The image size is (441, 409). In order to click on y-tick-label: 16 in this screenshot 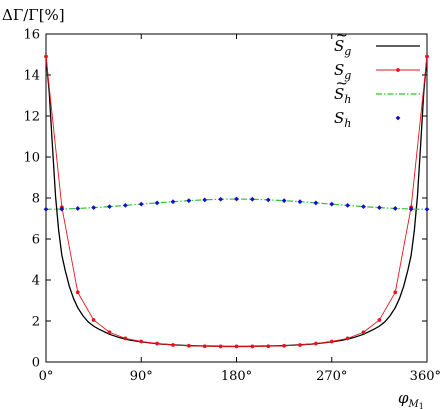, I will do `click(31, 35)`.